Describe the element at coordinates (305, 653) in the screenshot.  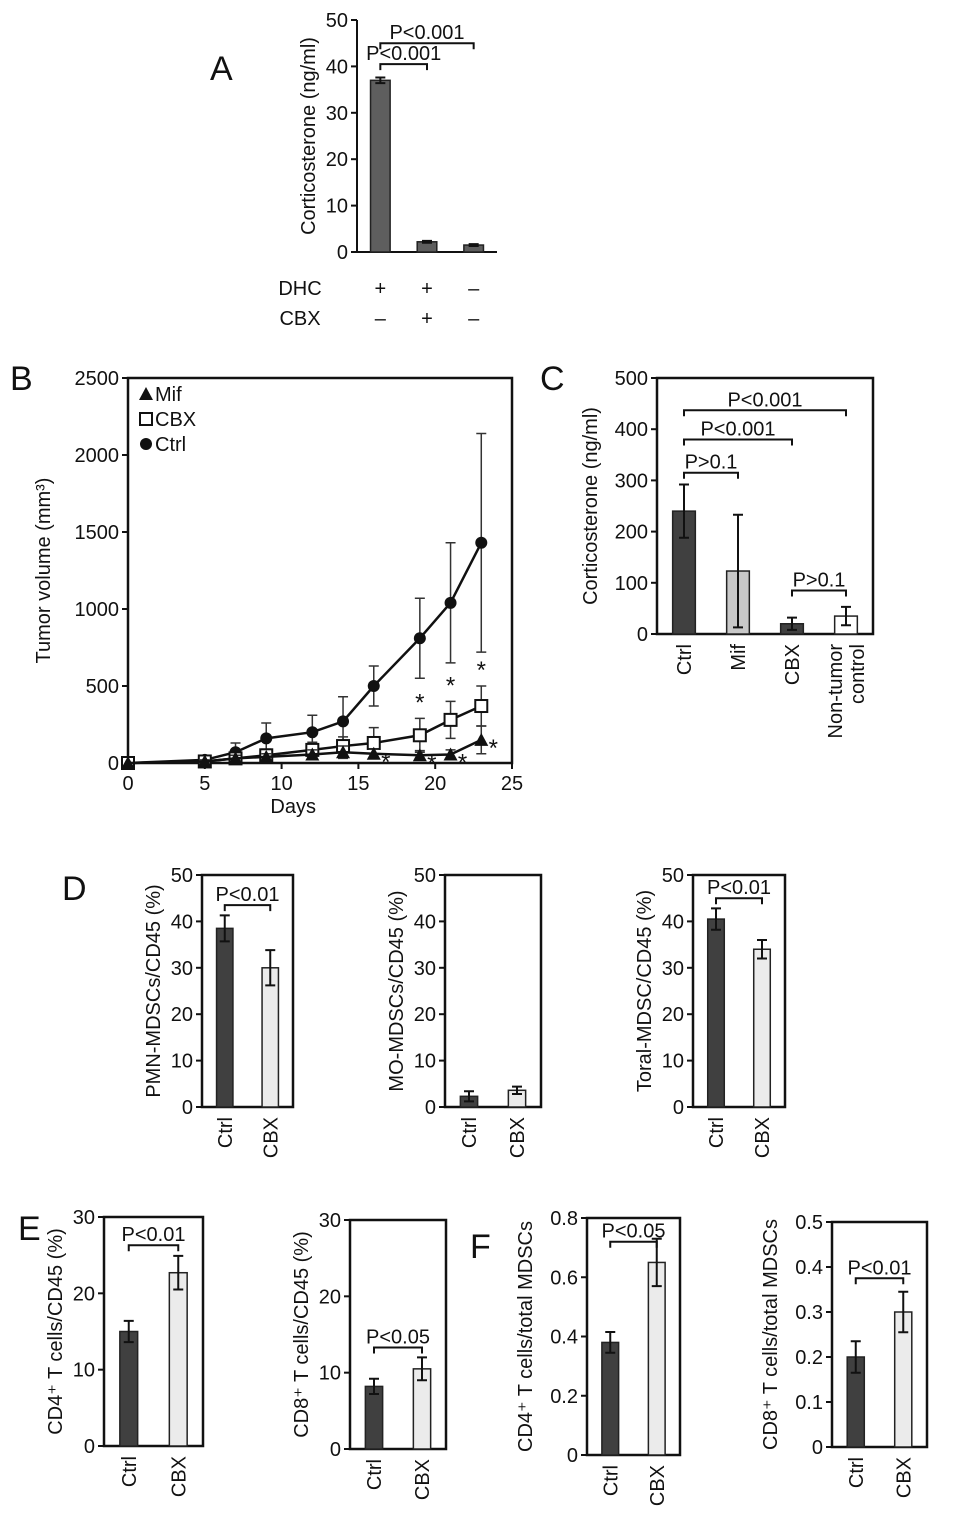
I see `series-line` at that location.